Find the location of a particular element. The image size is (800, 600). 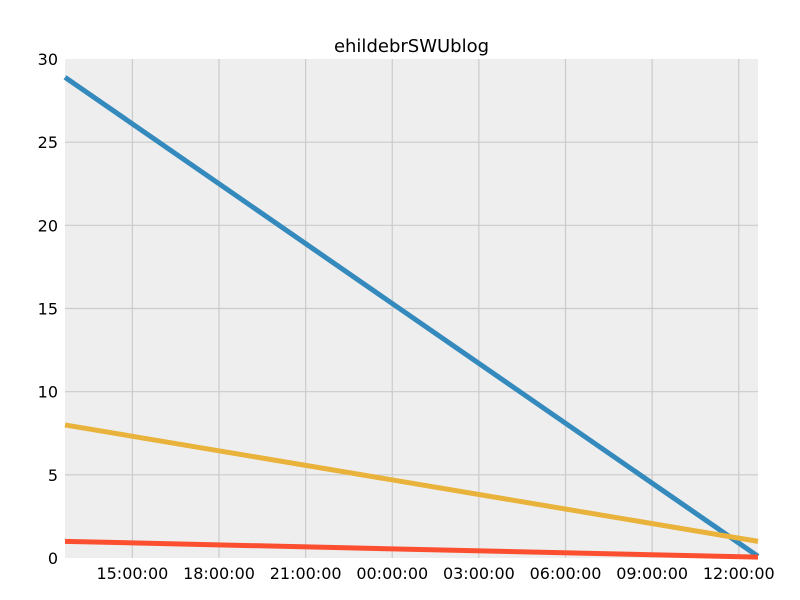

y-axis-ticks: 0 5 10 15 20 25 30 is located at coordinates (48, 309).